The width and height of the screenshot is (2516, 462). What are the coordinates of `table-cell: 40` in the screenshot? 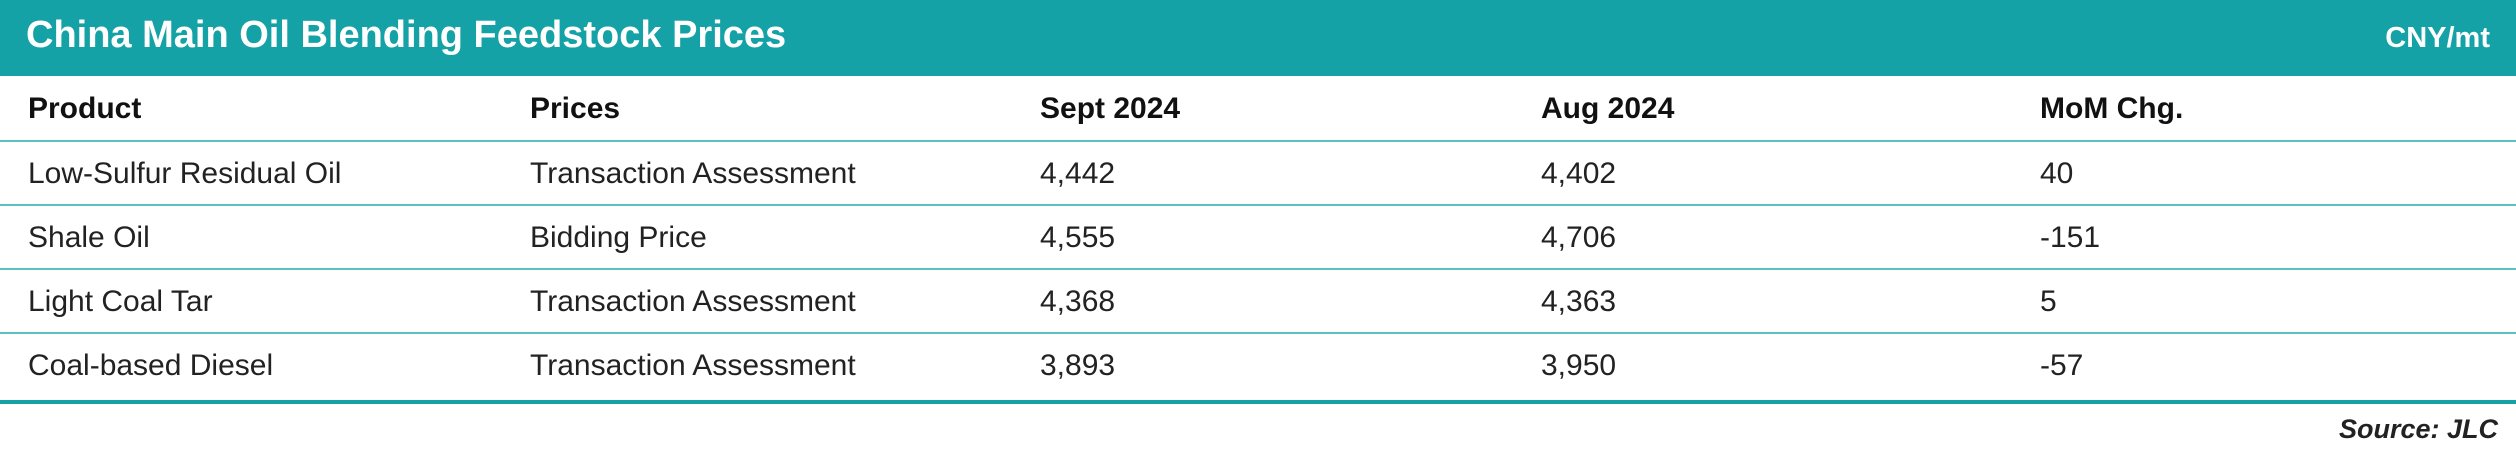 It's located at (2057, 173).